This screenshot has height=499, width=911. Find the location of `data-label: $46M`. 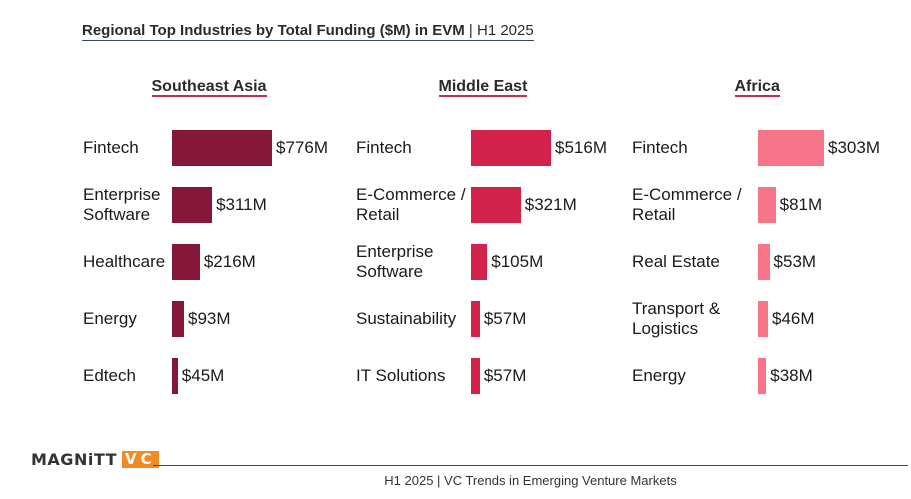

data-label: $46M is located at coordinates (793, 318).